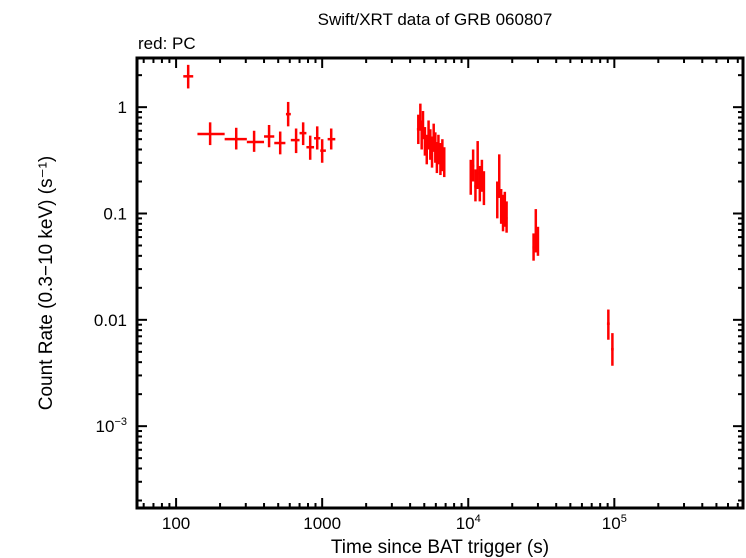 This screenshot has height=558, width=746. Describe the element at coordinates (435, 19) in the screenshot. I see `chart-title: Swift/XRT data of GRB 060807` at that location.